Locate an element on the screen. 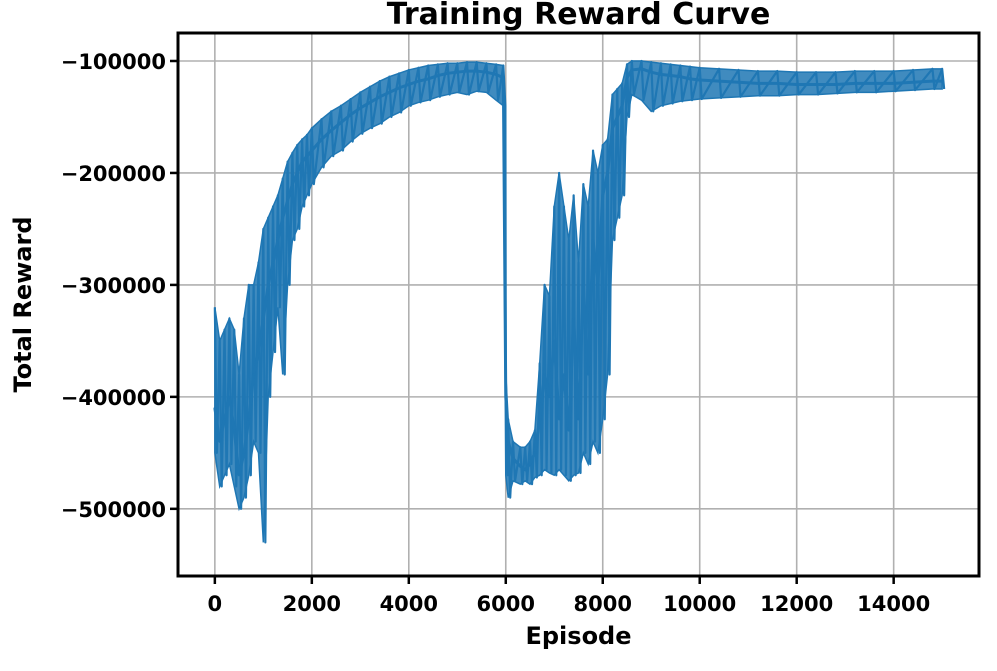 This screenshot has width=997, height=671. x-tick-label: 0 is located at coordinates (215, 604).